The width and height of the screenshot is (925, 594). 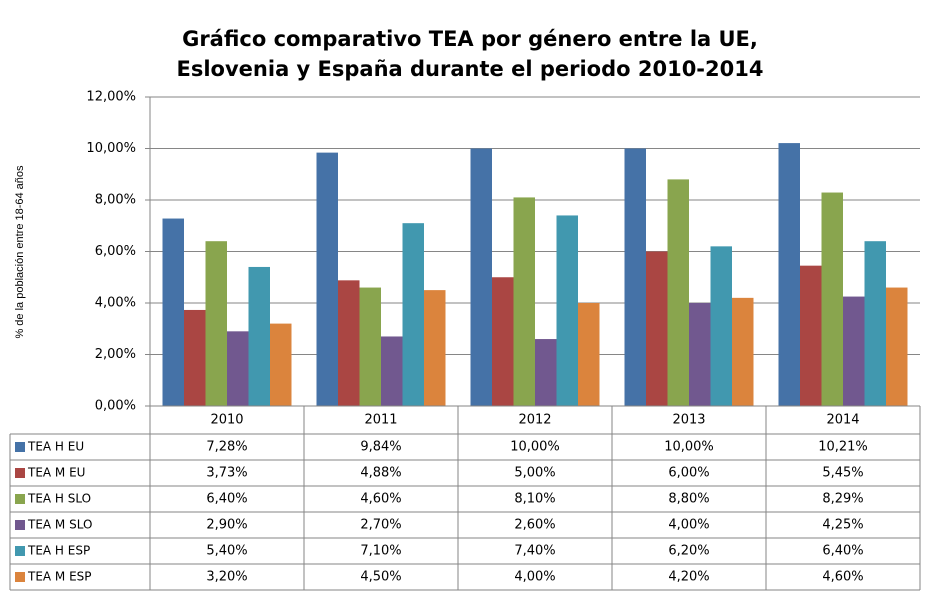 What do you see at coordinates (56, 473) in the screenshot?
I see `legend-label: TEA M EU` at bounding box center [56, 473].